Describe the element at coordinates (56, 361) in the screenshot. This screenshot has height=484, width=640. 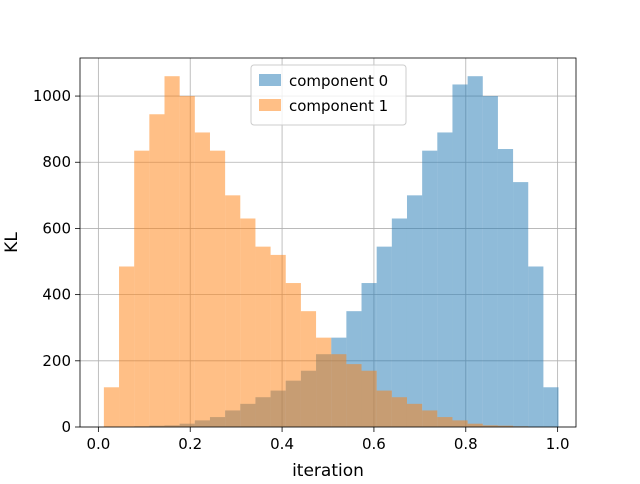
I see `y-tick-label: 200` at that location.